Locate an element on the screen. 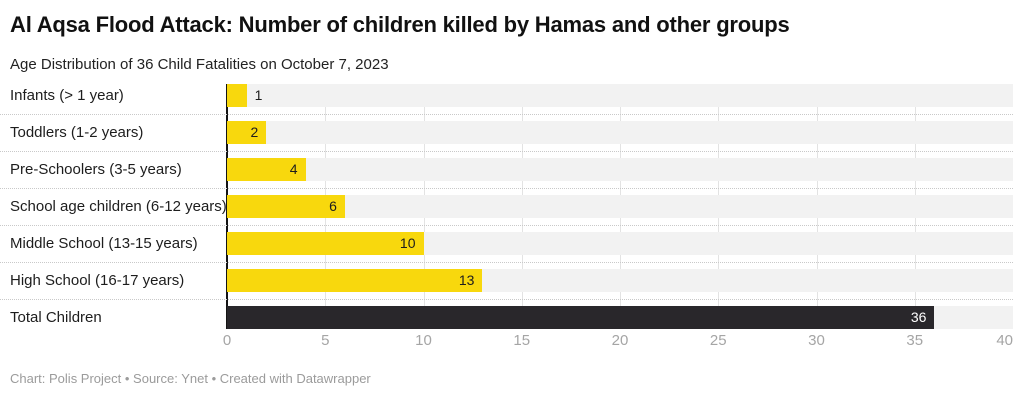  category-label: Toddlers (1-2 years) is located at coordinates (77, 132).